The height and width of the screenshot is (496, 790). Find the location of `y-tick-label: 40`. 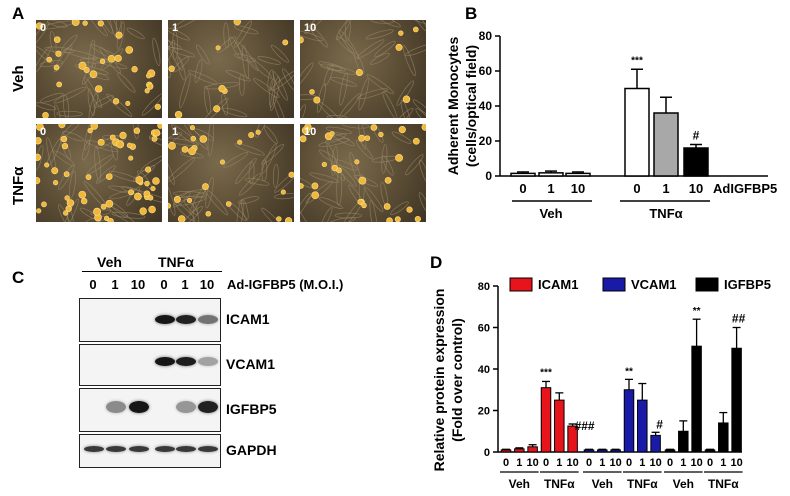

y-tick-label: 40 is located at coordinates (484, 370).